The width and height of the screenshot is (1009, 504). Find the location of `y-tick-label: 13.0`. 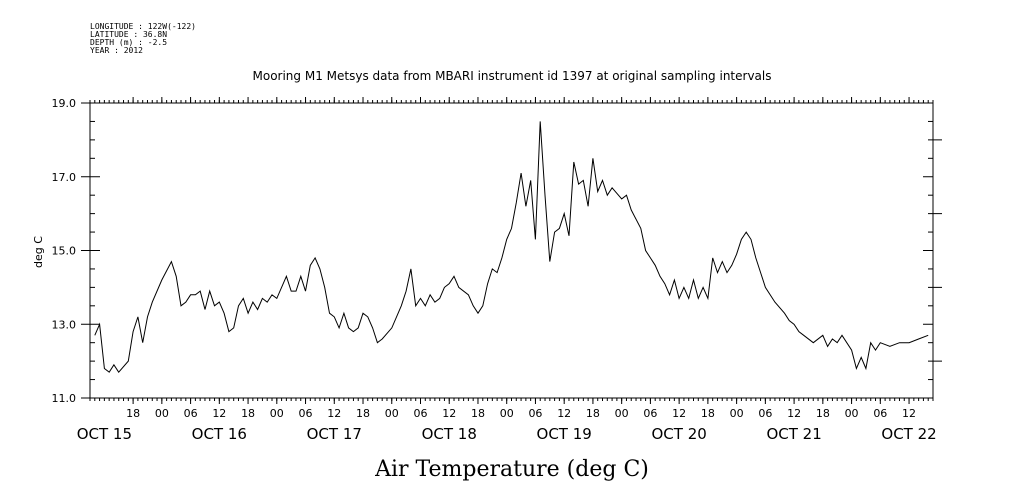

y-tick-label: 13.0 is located at coordinates (64, 324).